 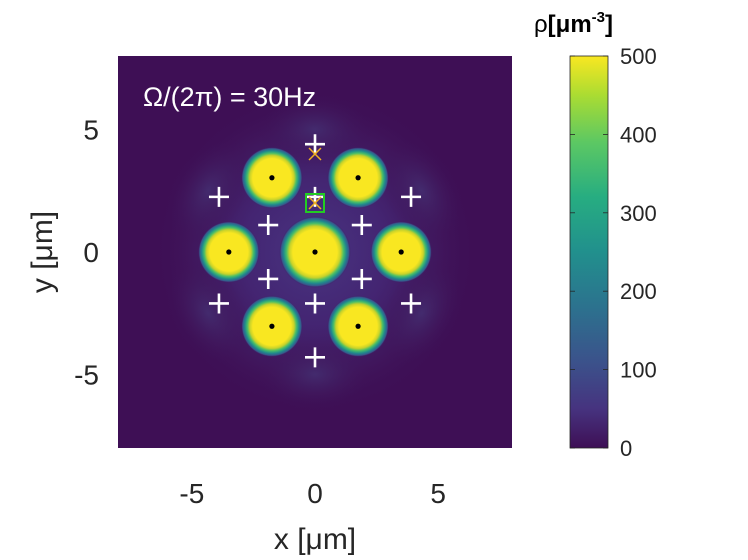 I want to click on colorbar-tick-label: 400, so click(x=638, y=134).